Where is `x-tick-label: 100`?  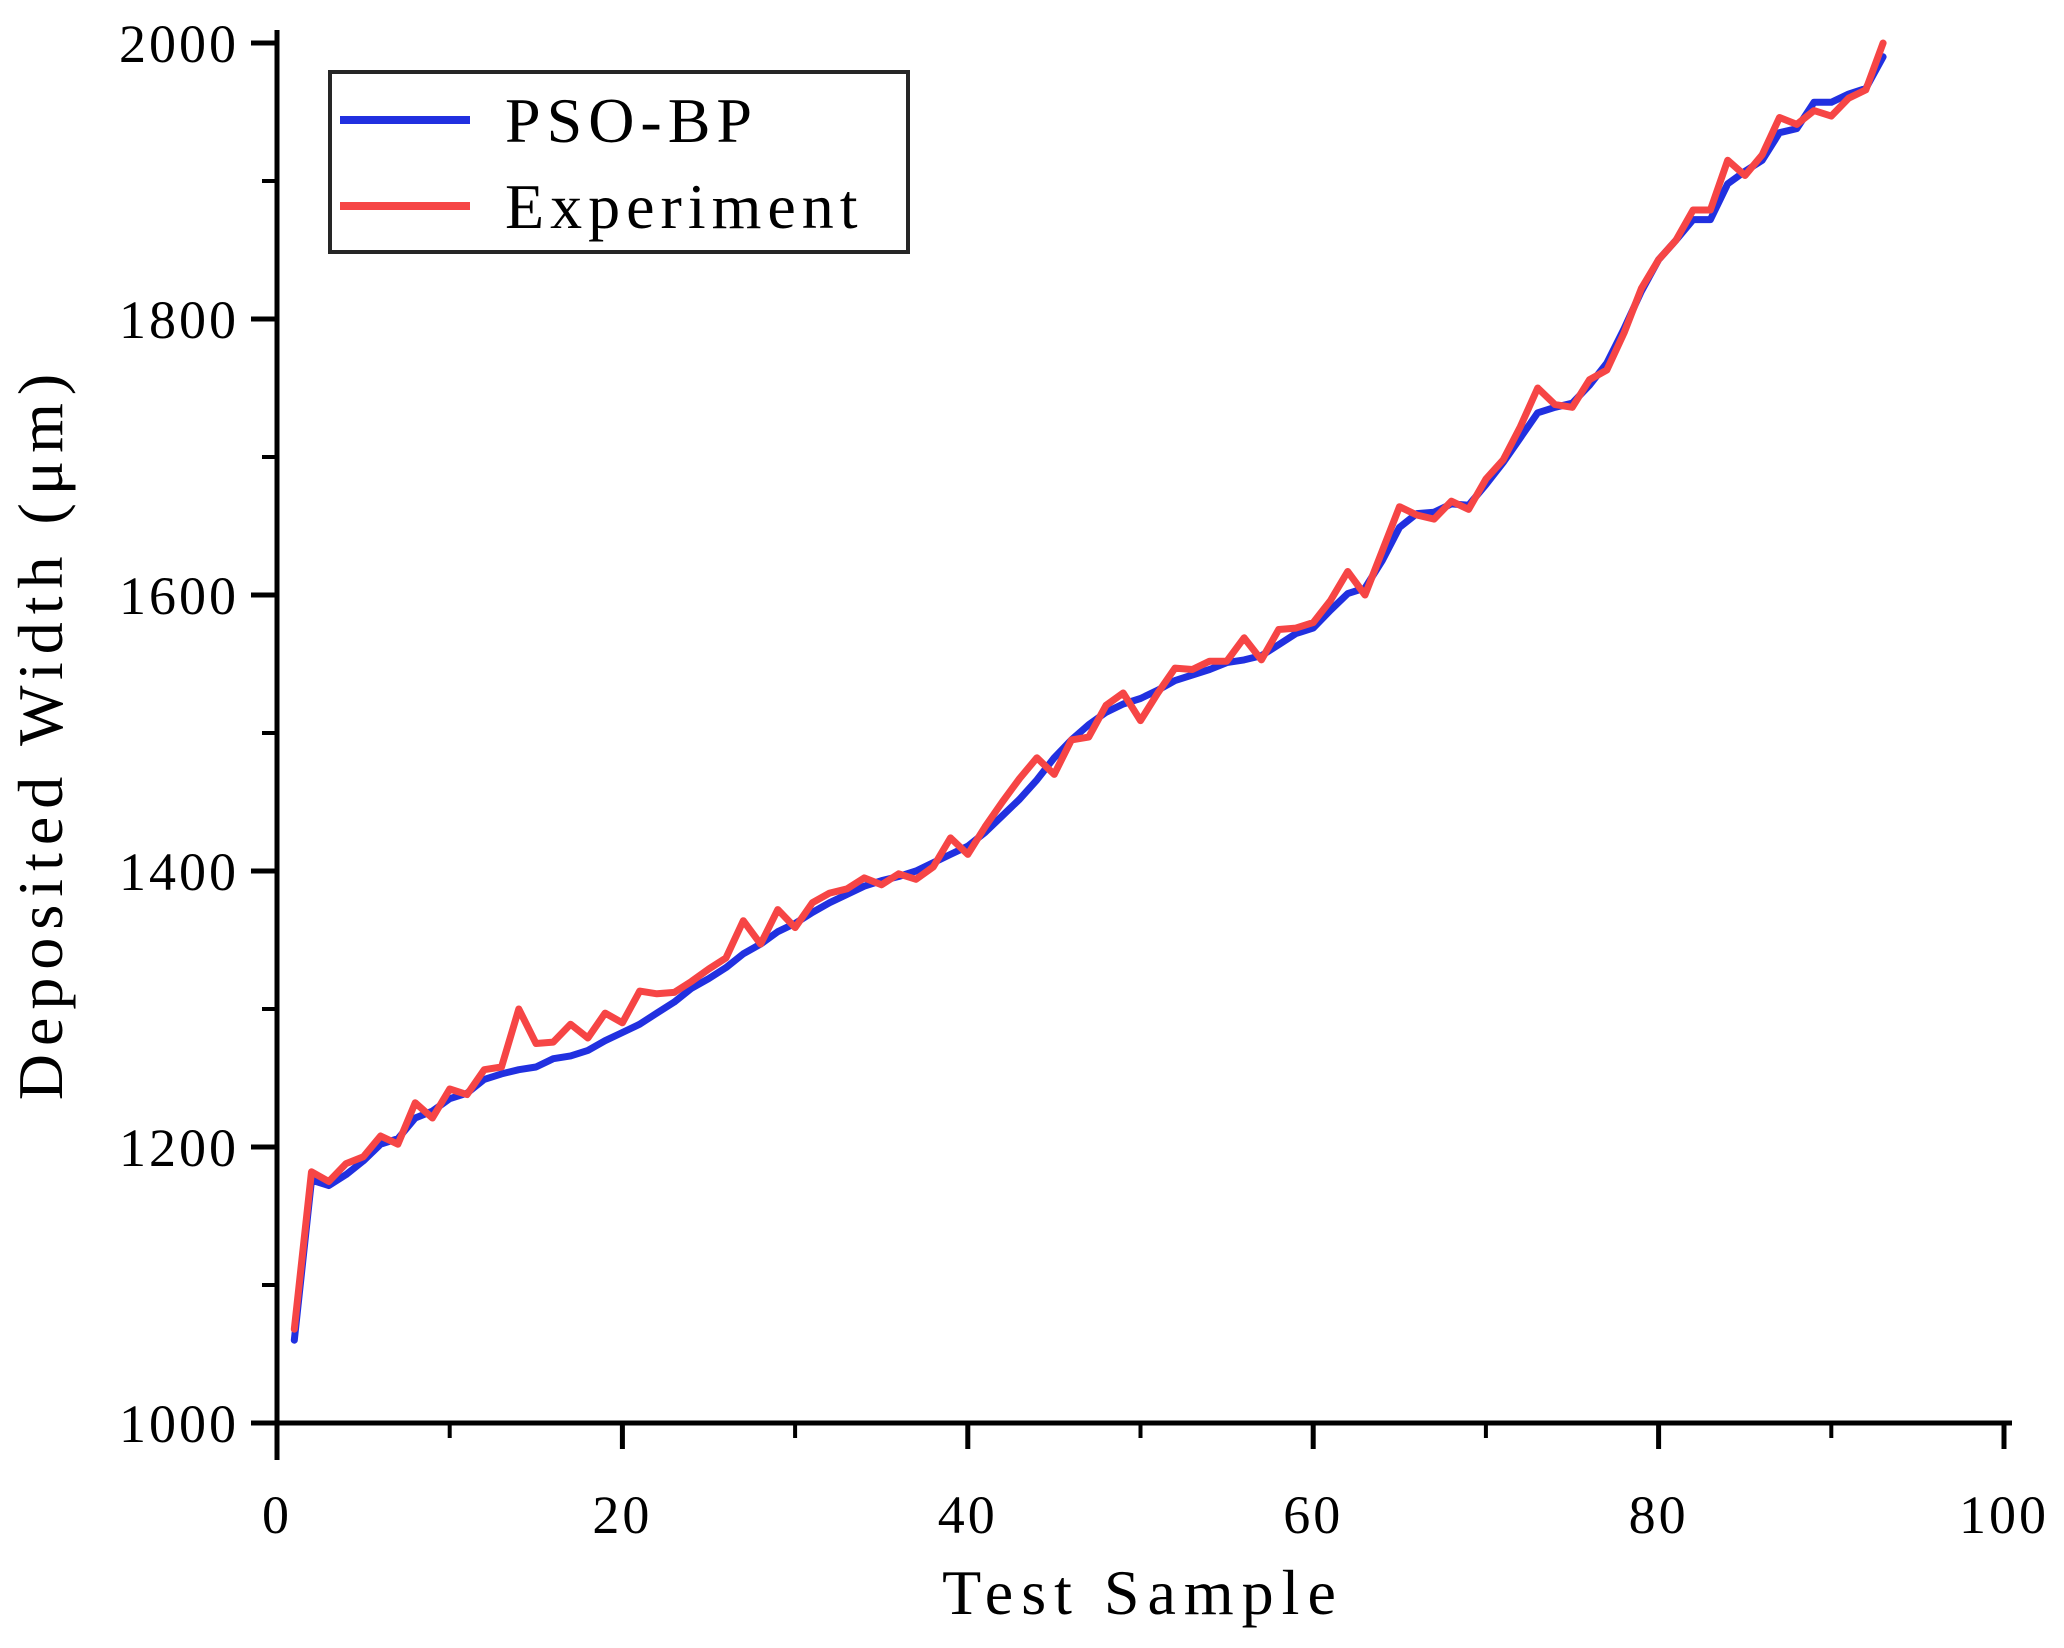
x-tick-label: 100 is located at coordinates (2004, 1515).